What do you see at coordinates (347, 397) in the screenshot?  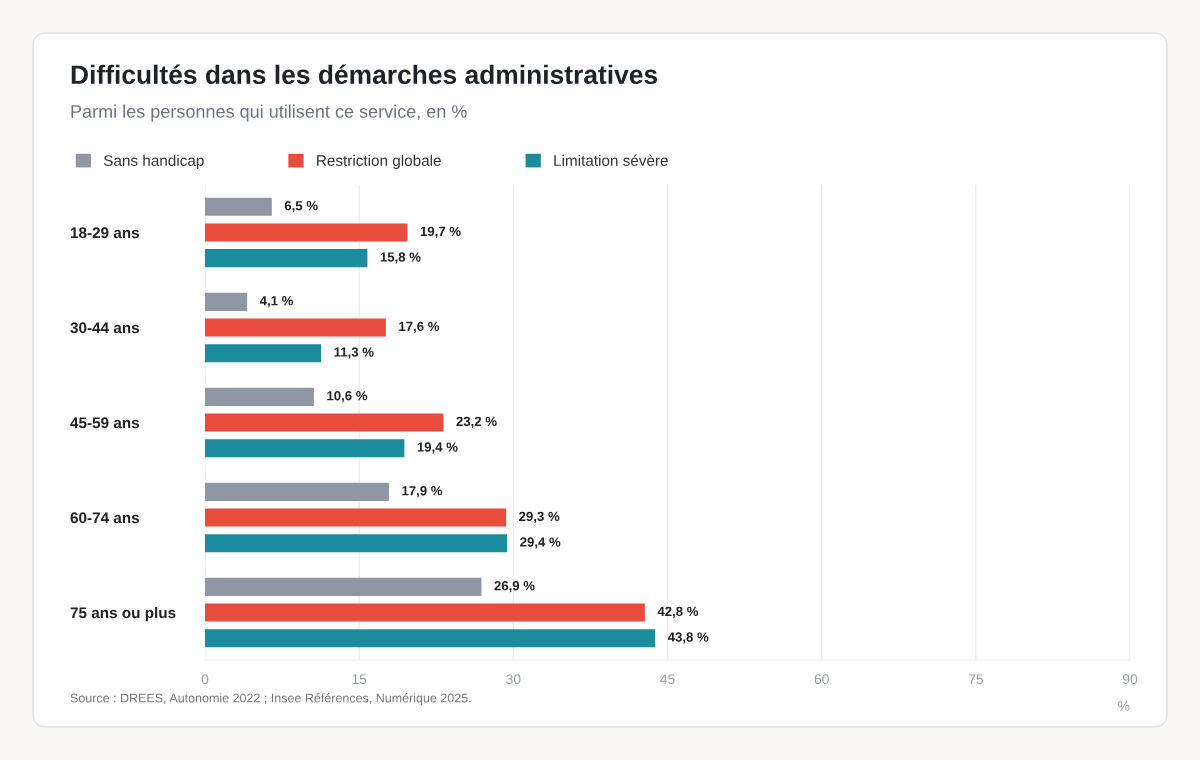 I see `data-label: 10,6 %` at bounding box center [347, 397].